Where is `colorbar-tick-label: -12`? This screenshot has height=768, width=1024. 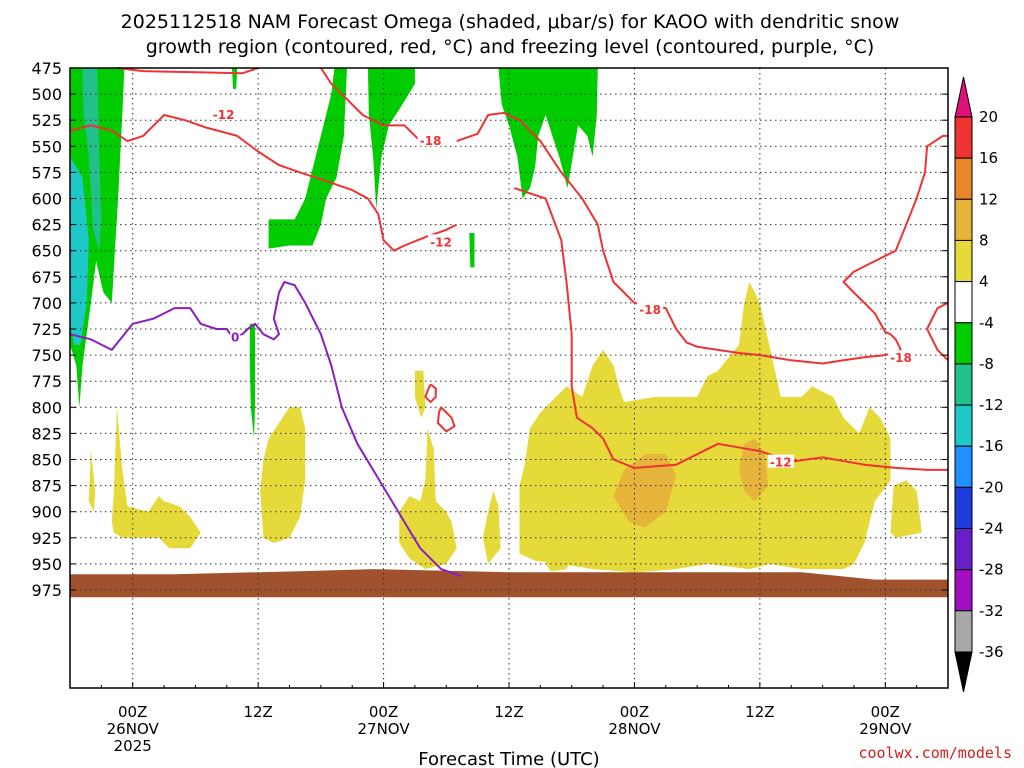 colorbar-tick-label: -12 is located at coordinates (991, 405).